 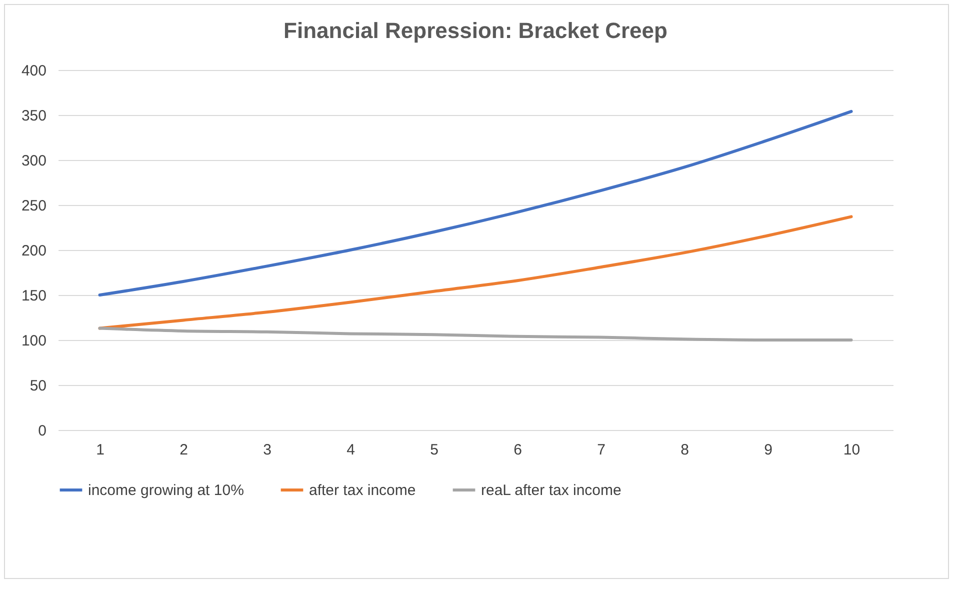 I want to click on x-tick-label: 6, so click(x=518, y=450).